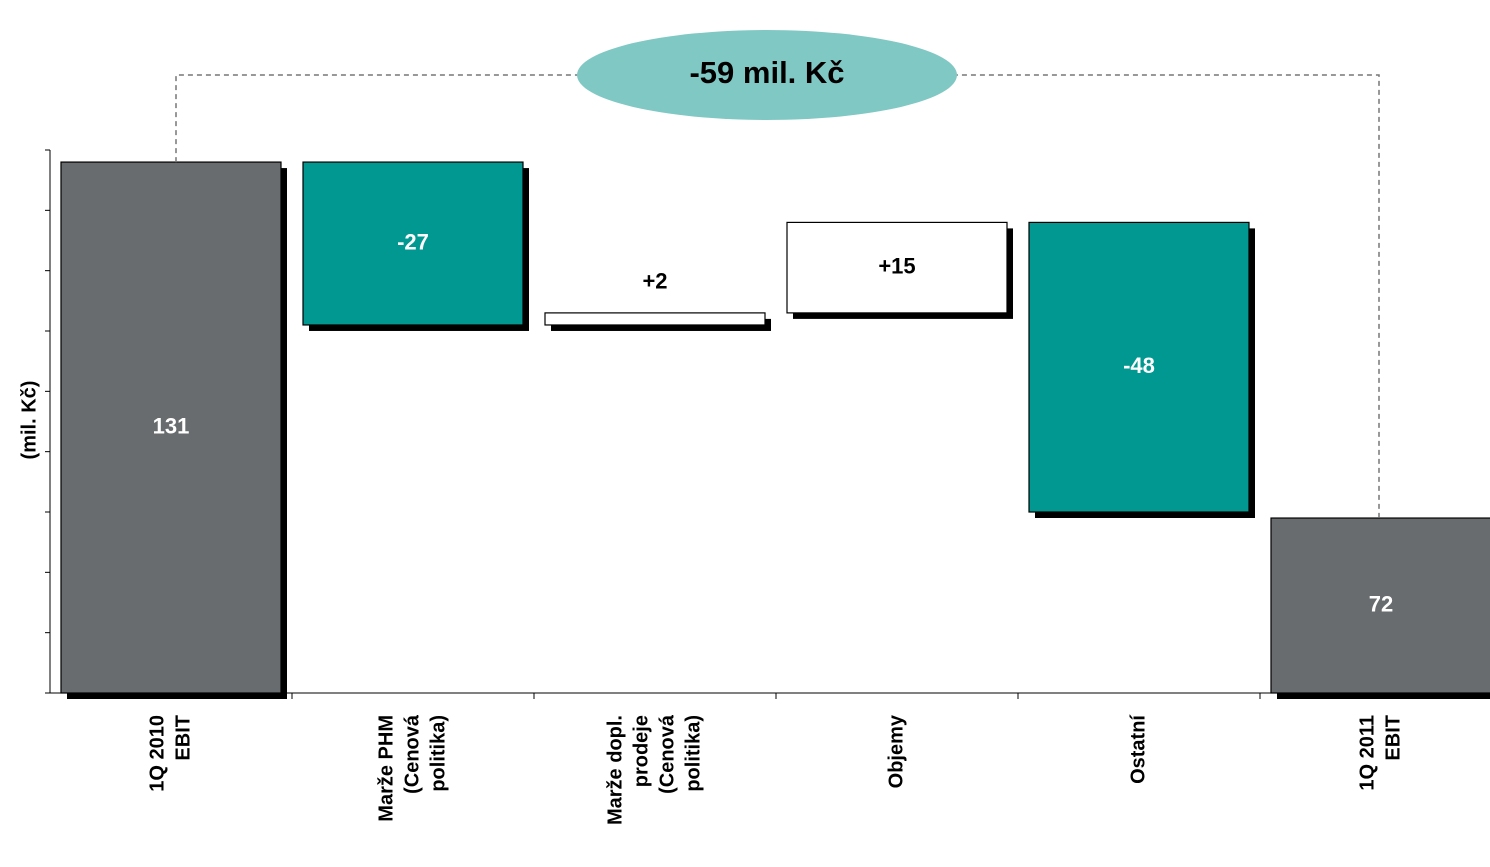 The height and width of the screenshot is (867, 1490). Describe the element at coordinates (896, 751) in the screenshot. I see `x-tick-label: Objemy` at that location.